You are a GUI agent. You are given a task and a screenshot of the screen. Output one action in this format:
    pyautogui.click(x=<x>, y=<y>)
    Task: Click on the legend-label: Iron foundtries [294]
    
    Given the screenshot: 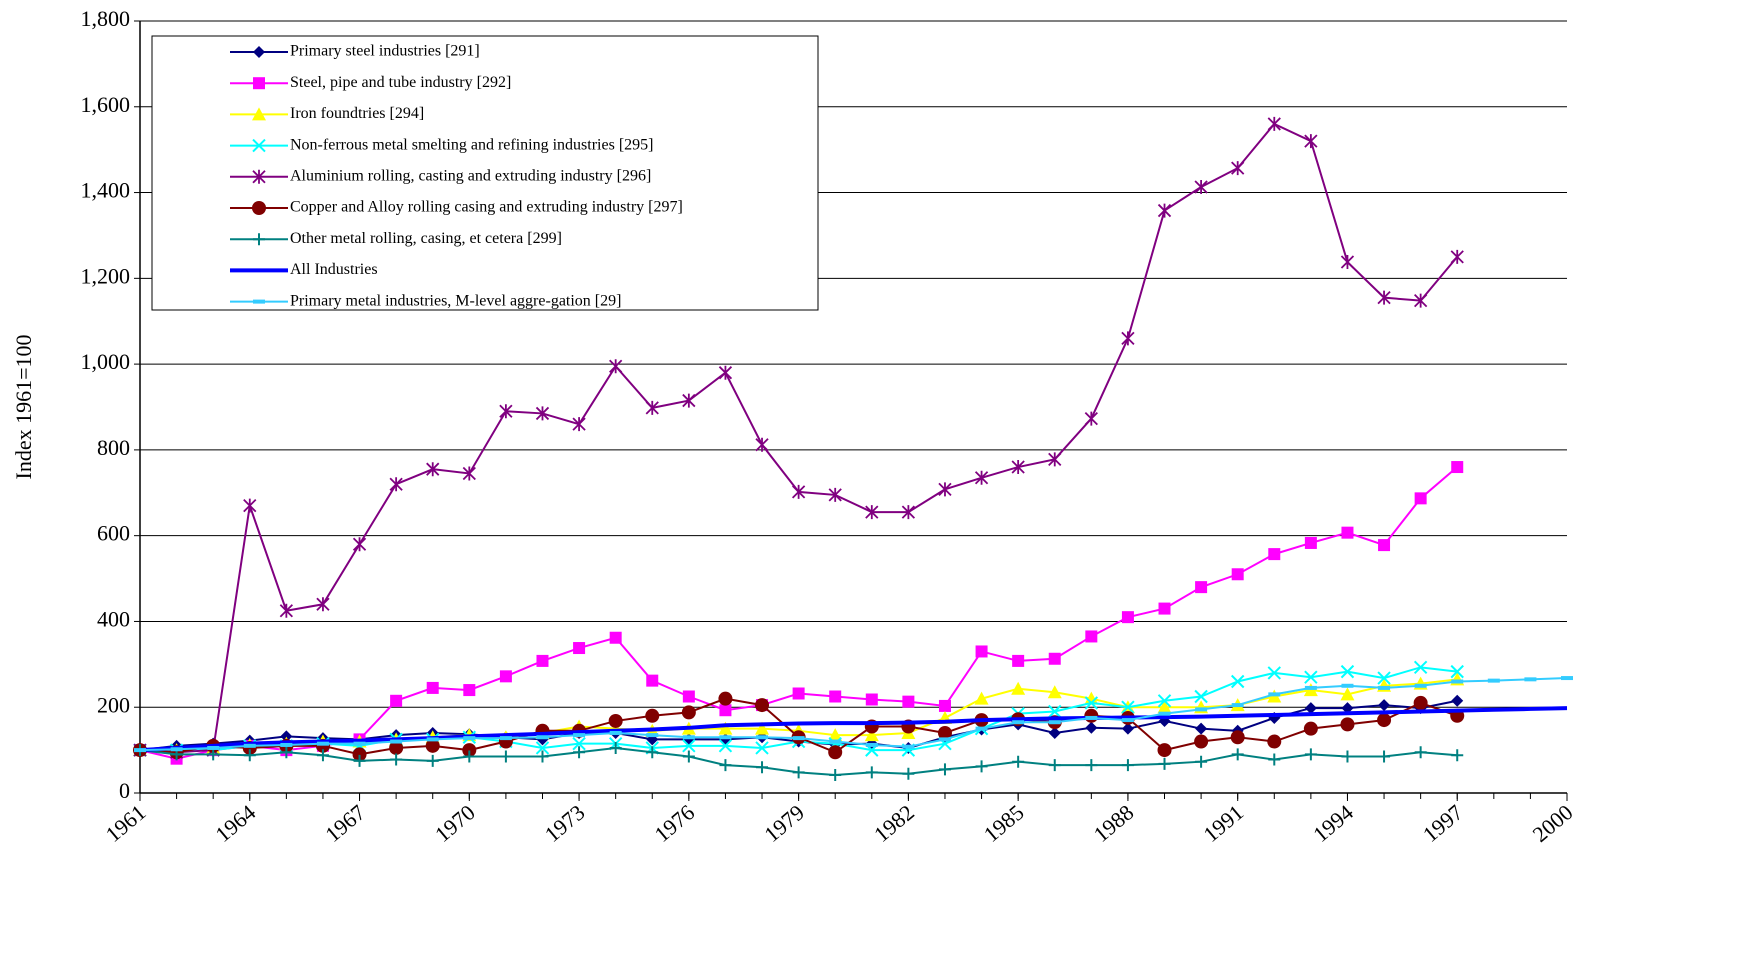 What is the action you would take?
    pyautogui.click(x=357, y=113)
    